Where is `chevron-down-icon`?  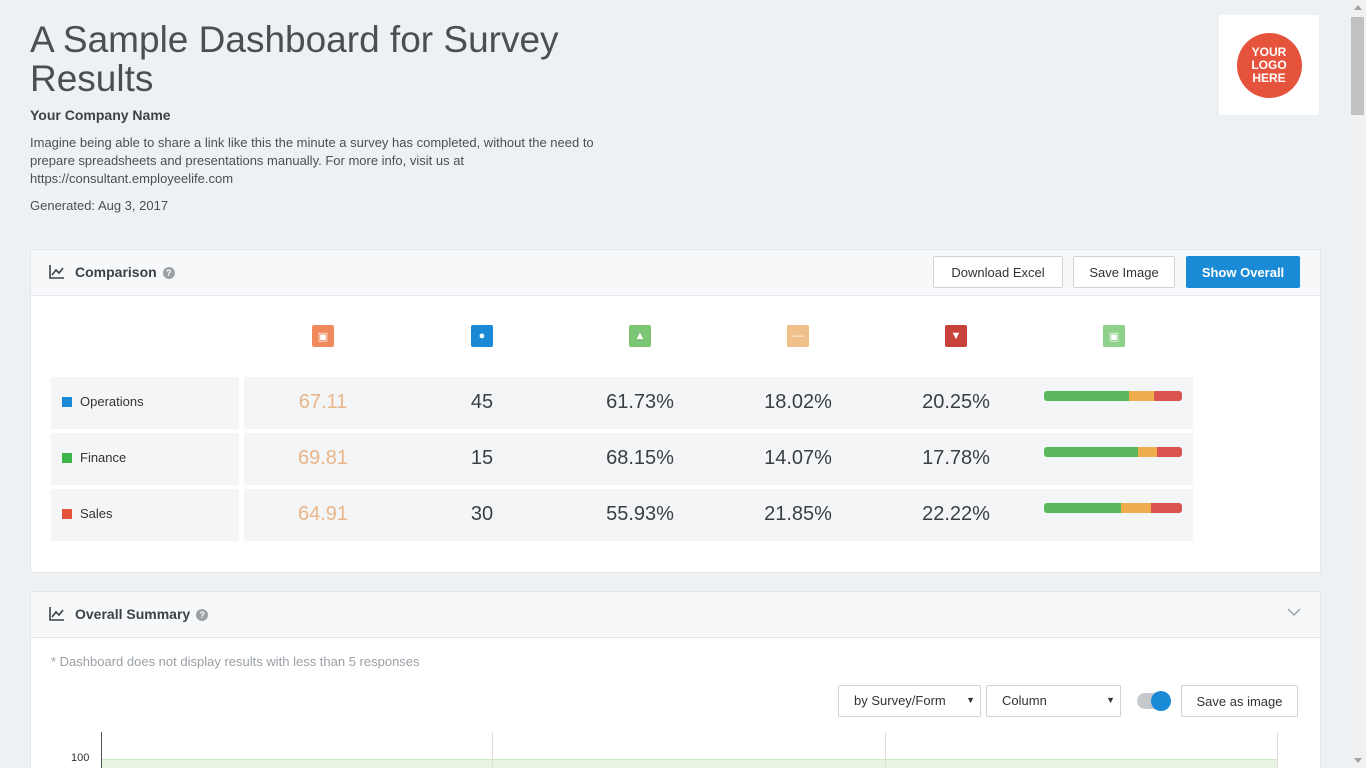
chevron-down-icon is located at coordinates (1294, 612).